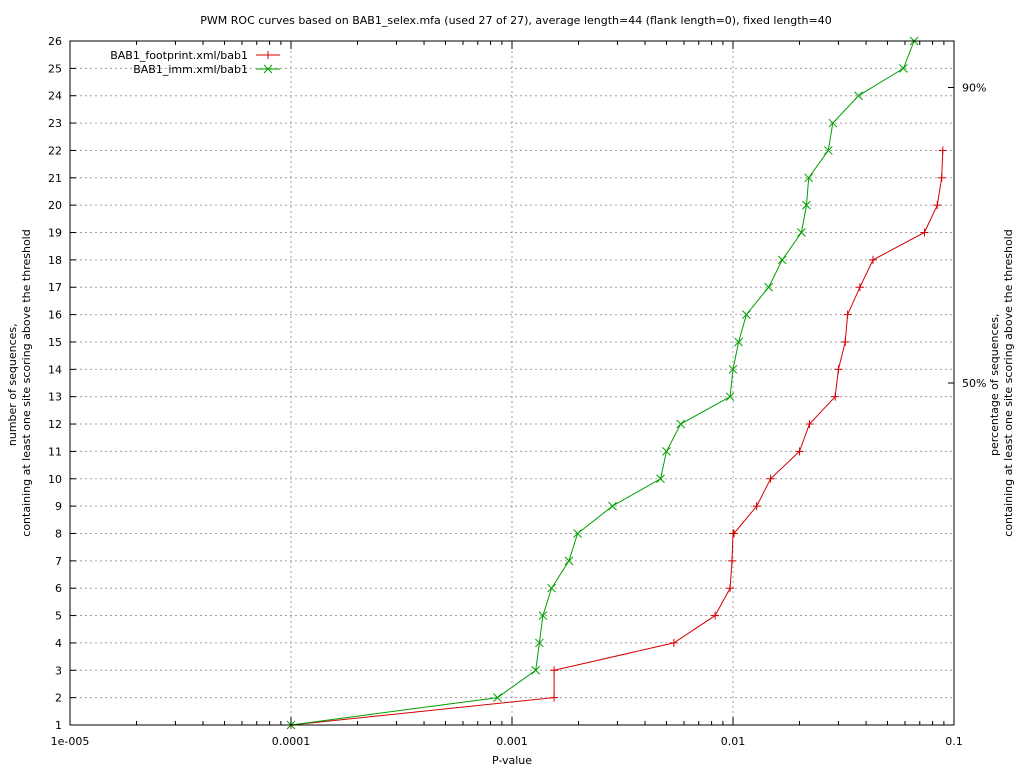  I want to click on y-axis-label-line-1: number of sequences,, so click(12, 384).